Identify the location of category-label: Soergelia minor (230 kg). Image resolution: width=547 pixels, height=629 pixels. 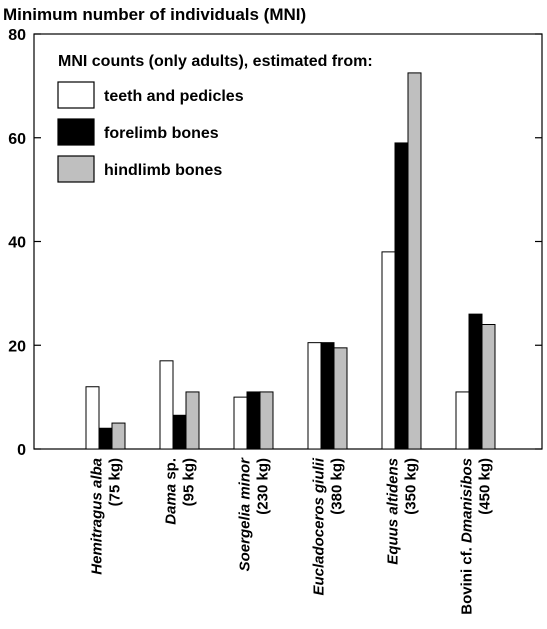
(254, 514).